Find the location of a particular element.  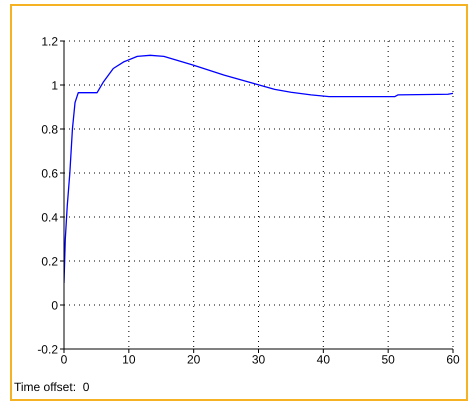

y-tick-label: 0.6 is located at coordinates (49, 173).